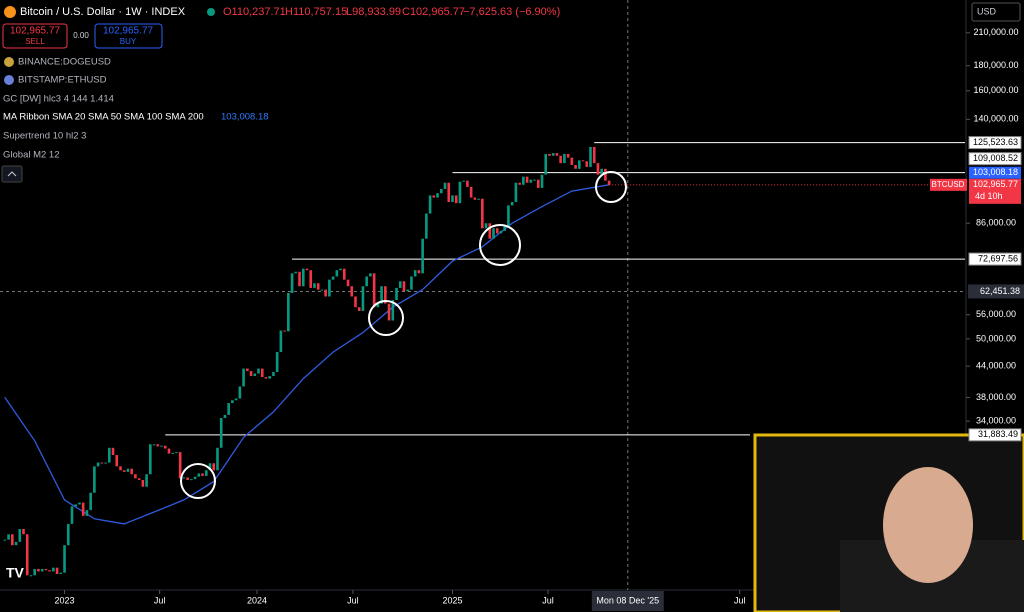 This screenshot has height=612, width=1024. I want to click on indicator: GC [DW] hlc3 4 144 1.414, so click(58, 99).